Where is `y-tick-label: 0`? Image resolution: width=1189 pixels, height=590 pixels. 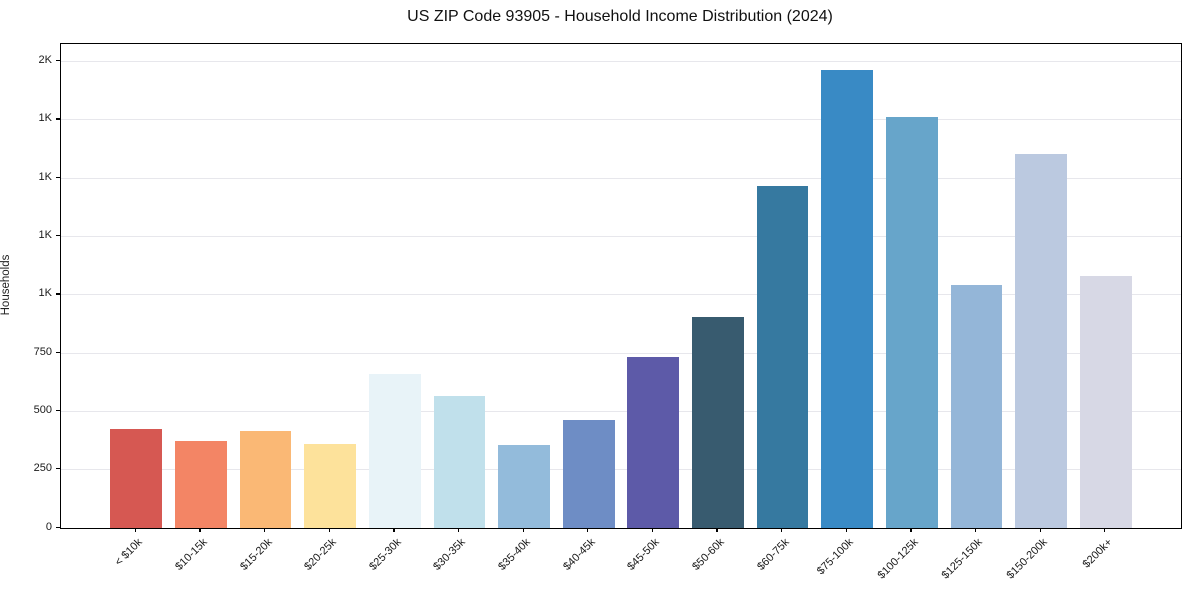
y-tick-label: 0 is located at coordinates (48, 526).